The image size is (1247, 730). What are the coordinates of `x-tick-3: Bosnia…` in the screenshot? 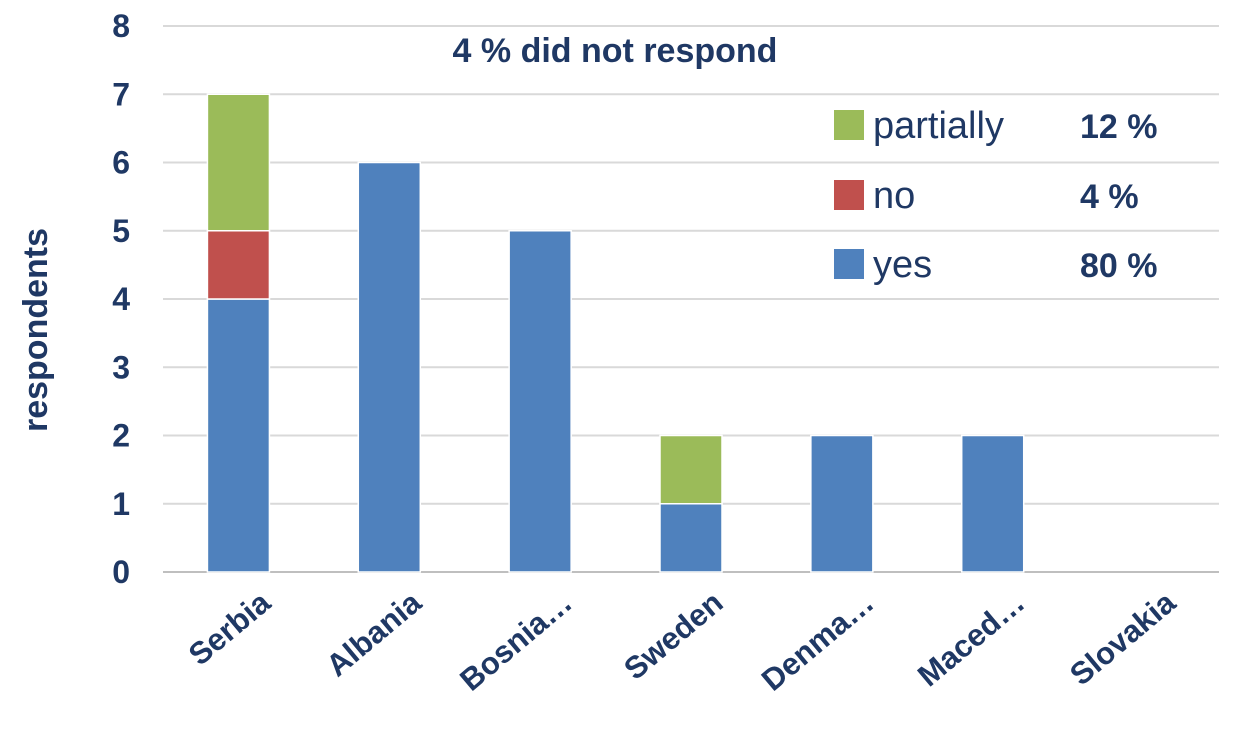 It's located at (515, 641).